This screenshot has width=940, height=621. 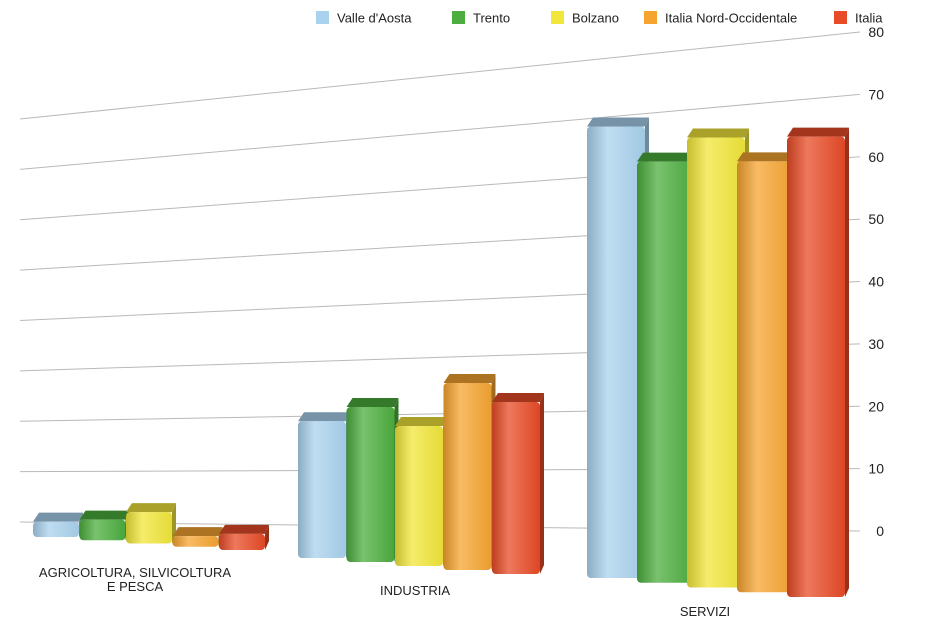 I want to click on y-tick-label-60: 60, so click(x=876, y=157).